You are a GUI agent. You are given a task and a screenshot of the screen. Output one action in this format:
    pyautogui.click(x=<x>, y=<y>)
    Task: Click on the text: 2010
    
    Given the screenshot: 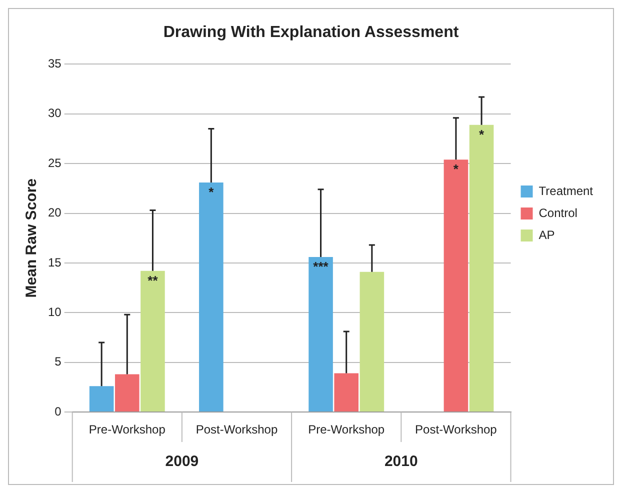 What is the action you would take?
    pyautogui.click(x=401, y=461)
    